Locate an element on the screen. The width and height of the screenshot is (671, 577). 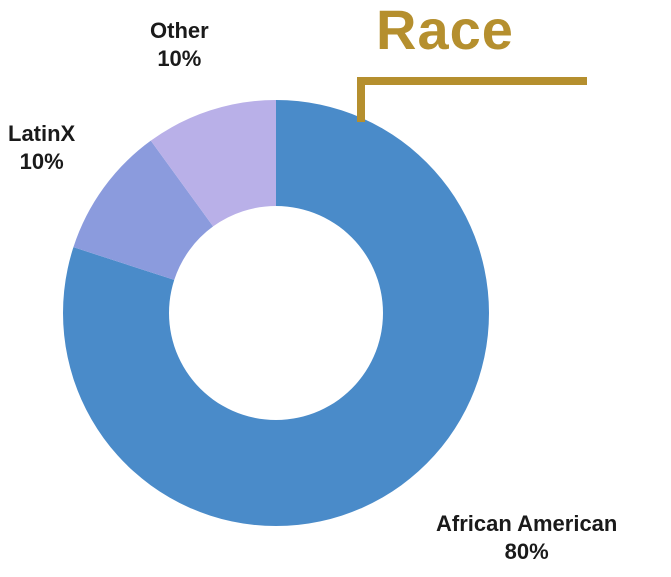
label-latinx: LatinX 10% is located at coordinates (41, 148).